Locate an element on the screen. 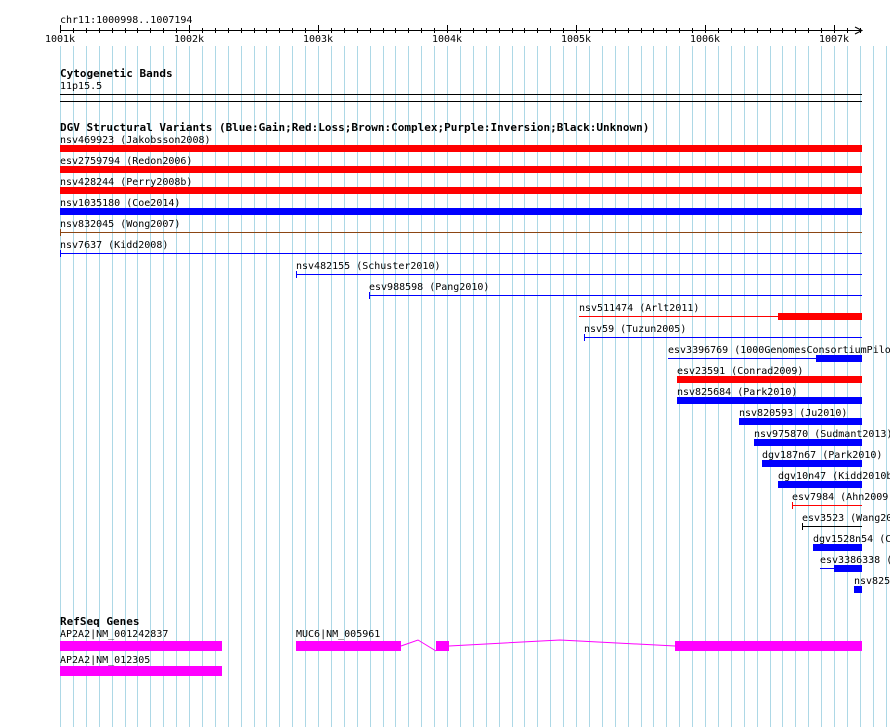  ruler-tick: 1004k is located at coordinates (447, 39).